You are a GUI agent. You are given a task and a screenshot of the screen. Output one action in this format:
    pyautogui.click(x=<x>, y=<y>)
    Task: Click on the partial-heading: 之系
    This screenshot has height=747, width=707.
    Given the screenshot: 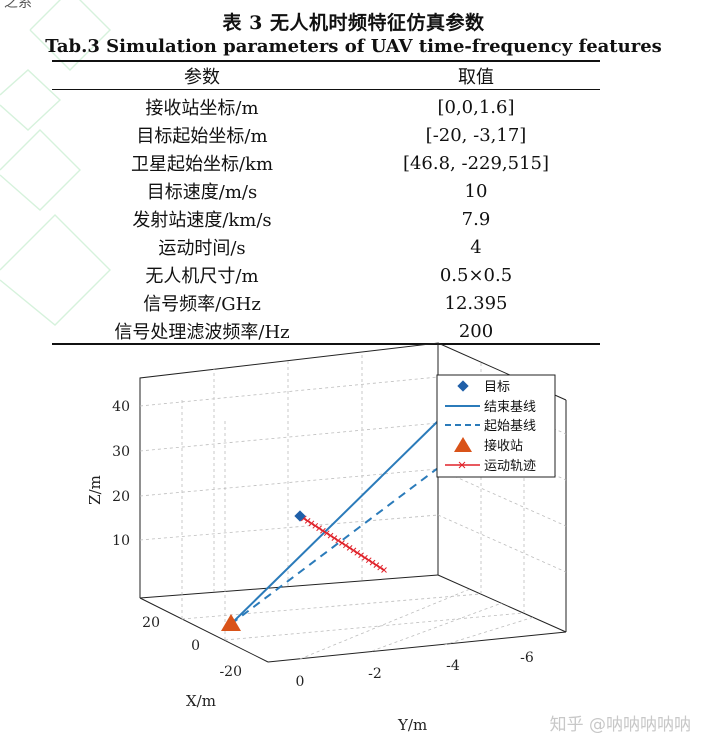 What is the action you would take?
    pyautogui.click(x=18, y=5)
    